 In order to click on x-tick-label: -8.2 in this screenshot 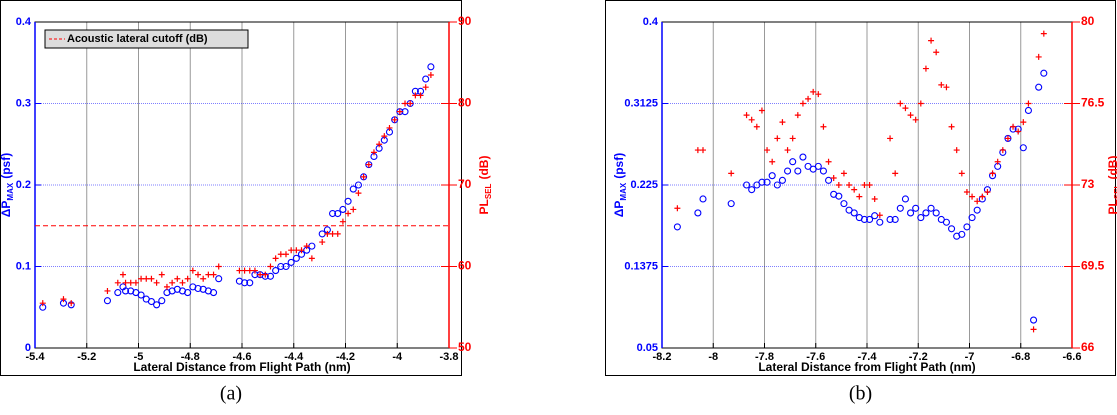, I will do `click(662, 357)`.